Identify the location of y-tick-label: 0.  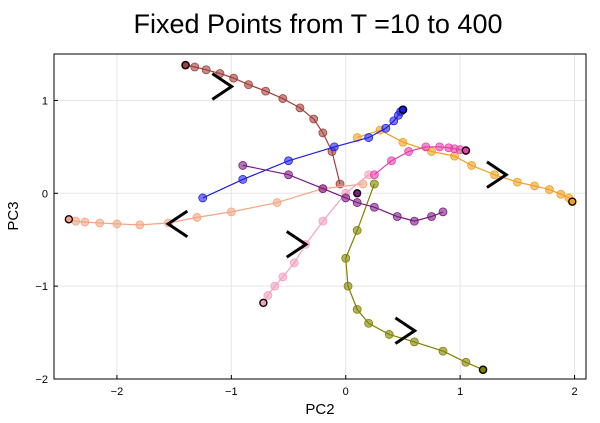
(45, 194).